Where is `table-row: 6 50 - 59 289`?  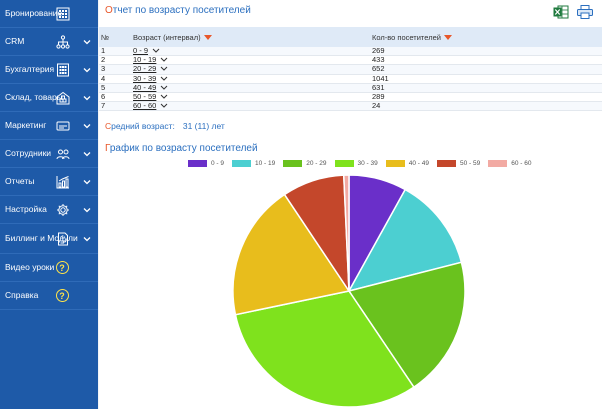 table-row: 6 50 - 59 289 is located at coordinates (350, 97).